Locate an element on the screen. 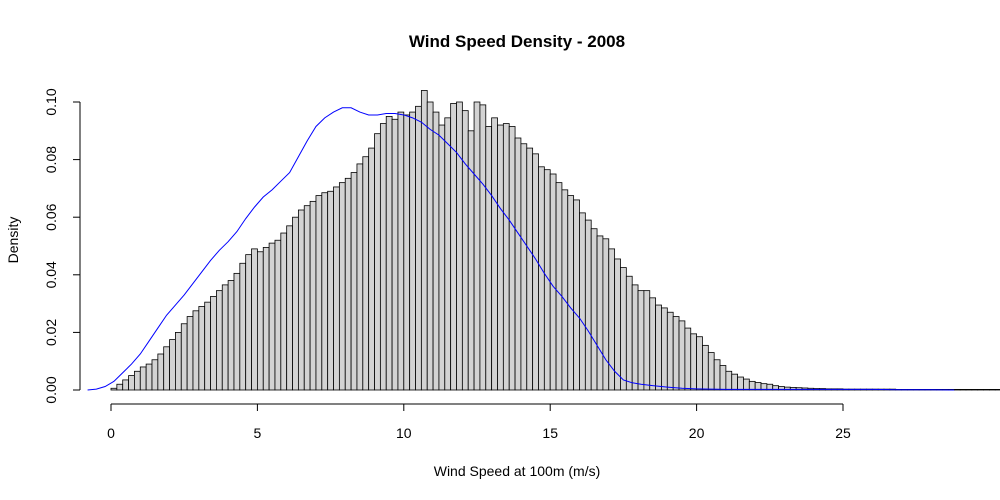  x-tick-label: 15 is located at coordinates (550, 433).